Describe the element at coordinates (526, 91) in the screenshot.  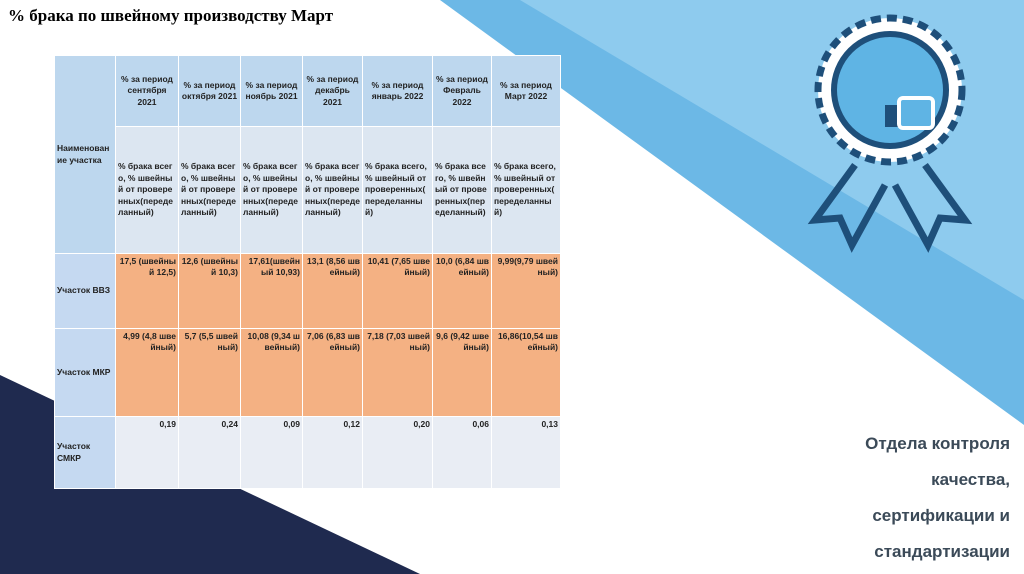
I see `header-cell: % за период Март 2022` at that location.